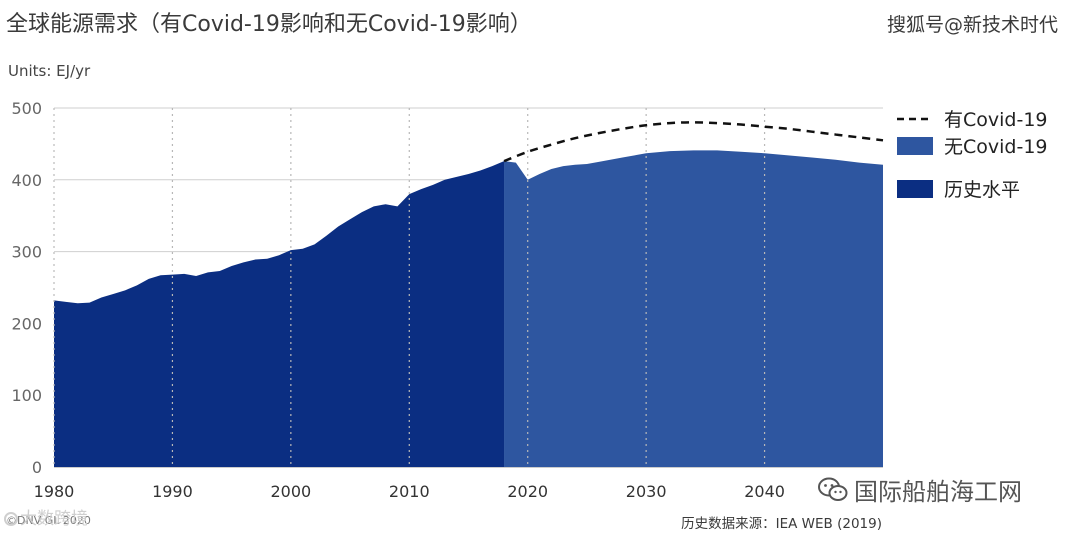 The width and height of the screenshot is (1080, 536). What do you see at coordinates (781, 524) in the screenshot?
I see `data-source-label: 历史数据来源：IEA WEB (2019)` at bounding box center [781, 524].